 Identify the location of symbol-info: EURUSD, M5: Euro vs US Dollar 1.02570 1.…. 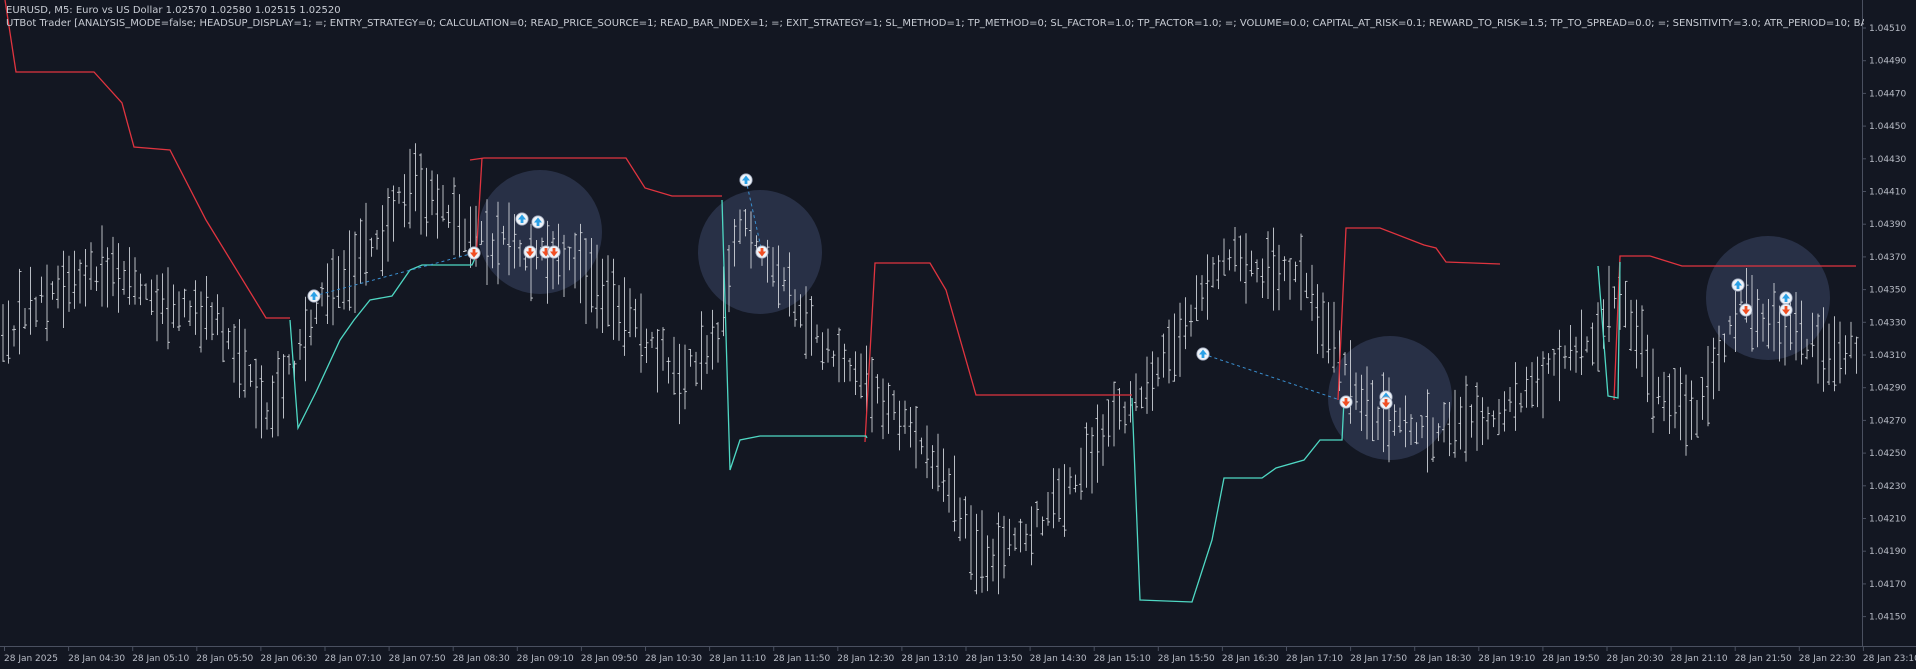
(173, 10).